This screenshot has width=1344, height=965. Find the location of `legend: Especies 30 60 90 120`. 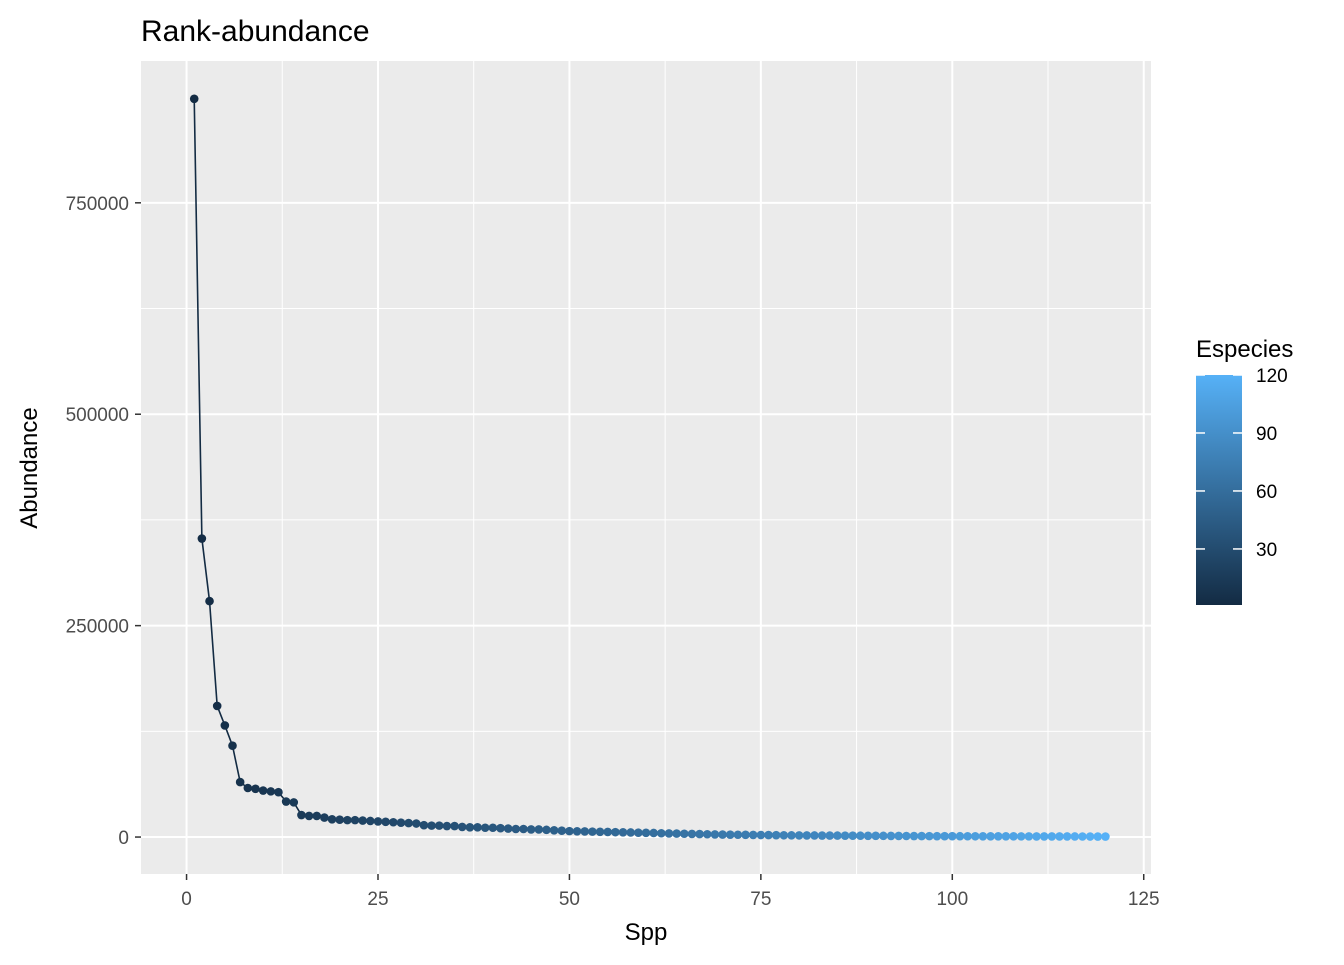

legend: Especies 30 60 90 120 is located at coordinates (1244, 470).